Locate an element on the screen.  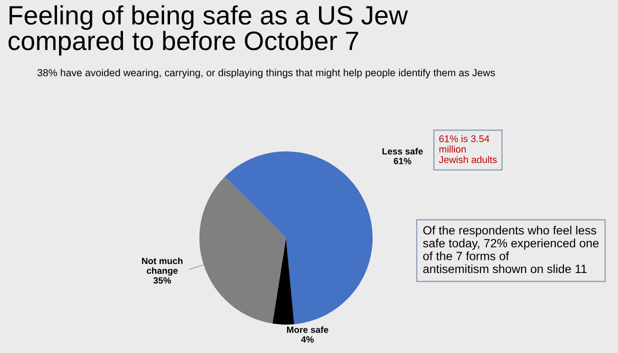
data-label: 35% is located at coordinates (162, 280).